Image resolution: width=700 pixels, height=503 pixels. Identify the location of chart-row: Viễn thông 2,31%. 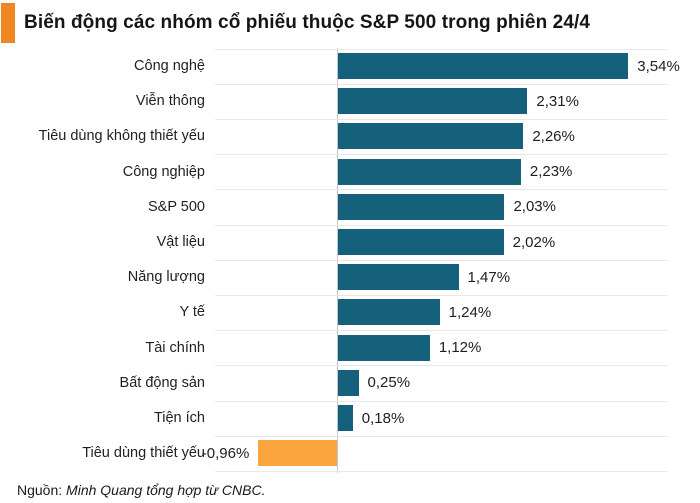
(350, 101).